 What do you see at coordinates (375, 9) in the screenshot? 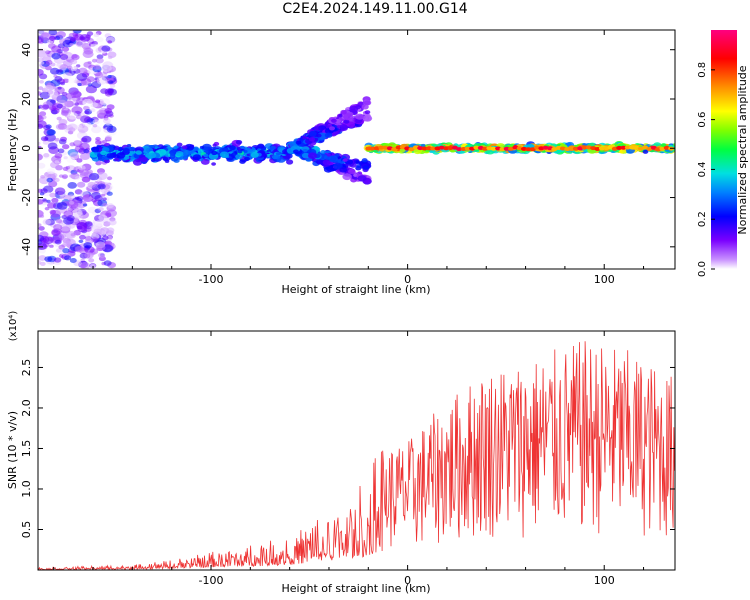
I see `chart-title: C2E4.2024.149.11.00.G14` at bounding box center [375, 9].